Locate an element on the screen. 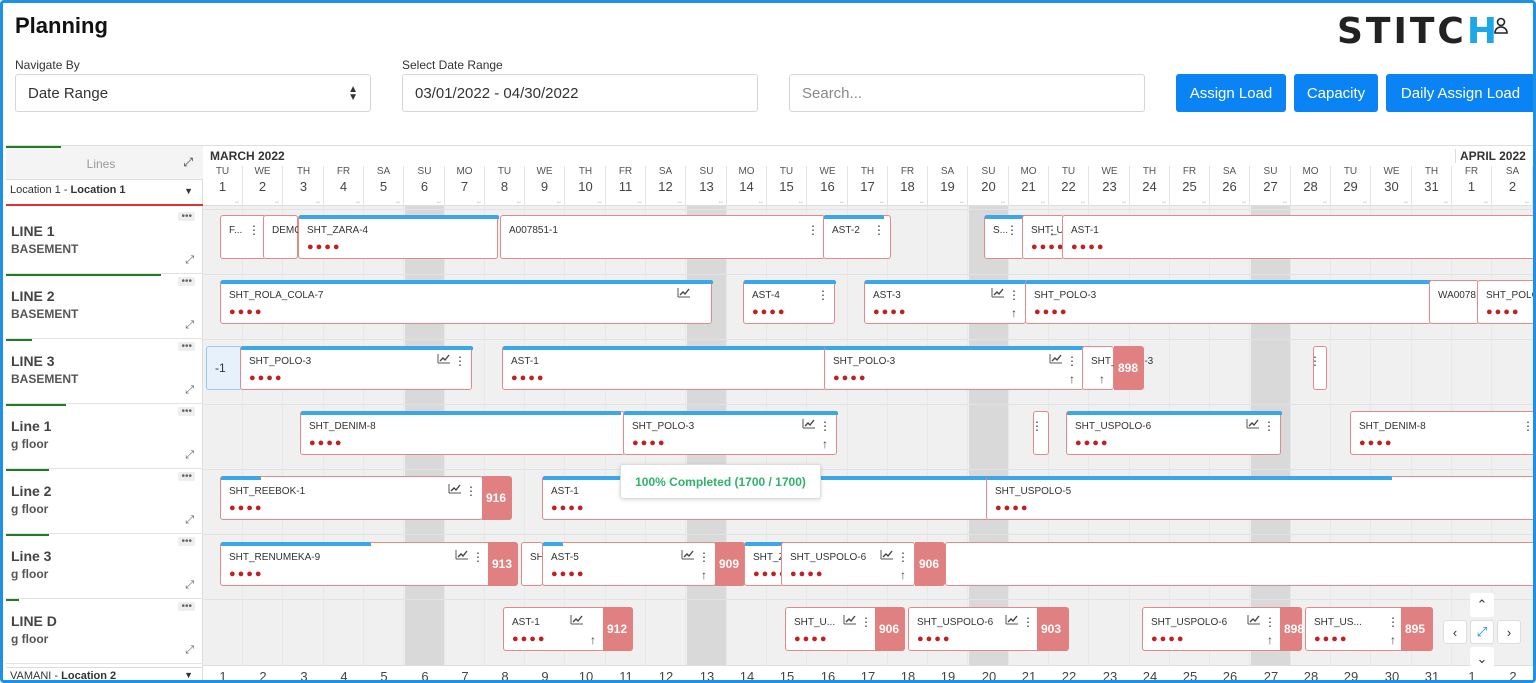  order-bar is located at coordinates (1239, 564).